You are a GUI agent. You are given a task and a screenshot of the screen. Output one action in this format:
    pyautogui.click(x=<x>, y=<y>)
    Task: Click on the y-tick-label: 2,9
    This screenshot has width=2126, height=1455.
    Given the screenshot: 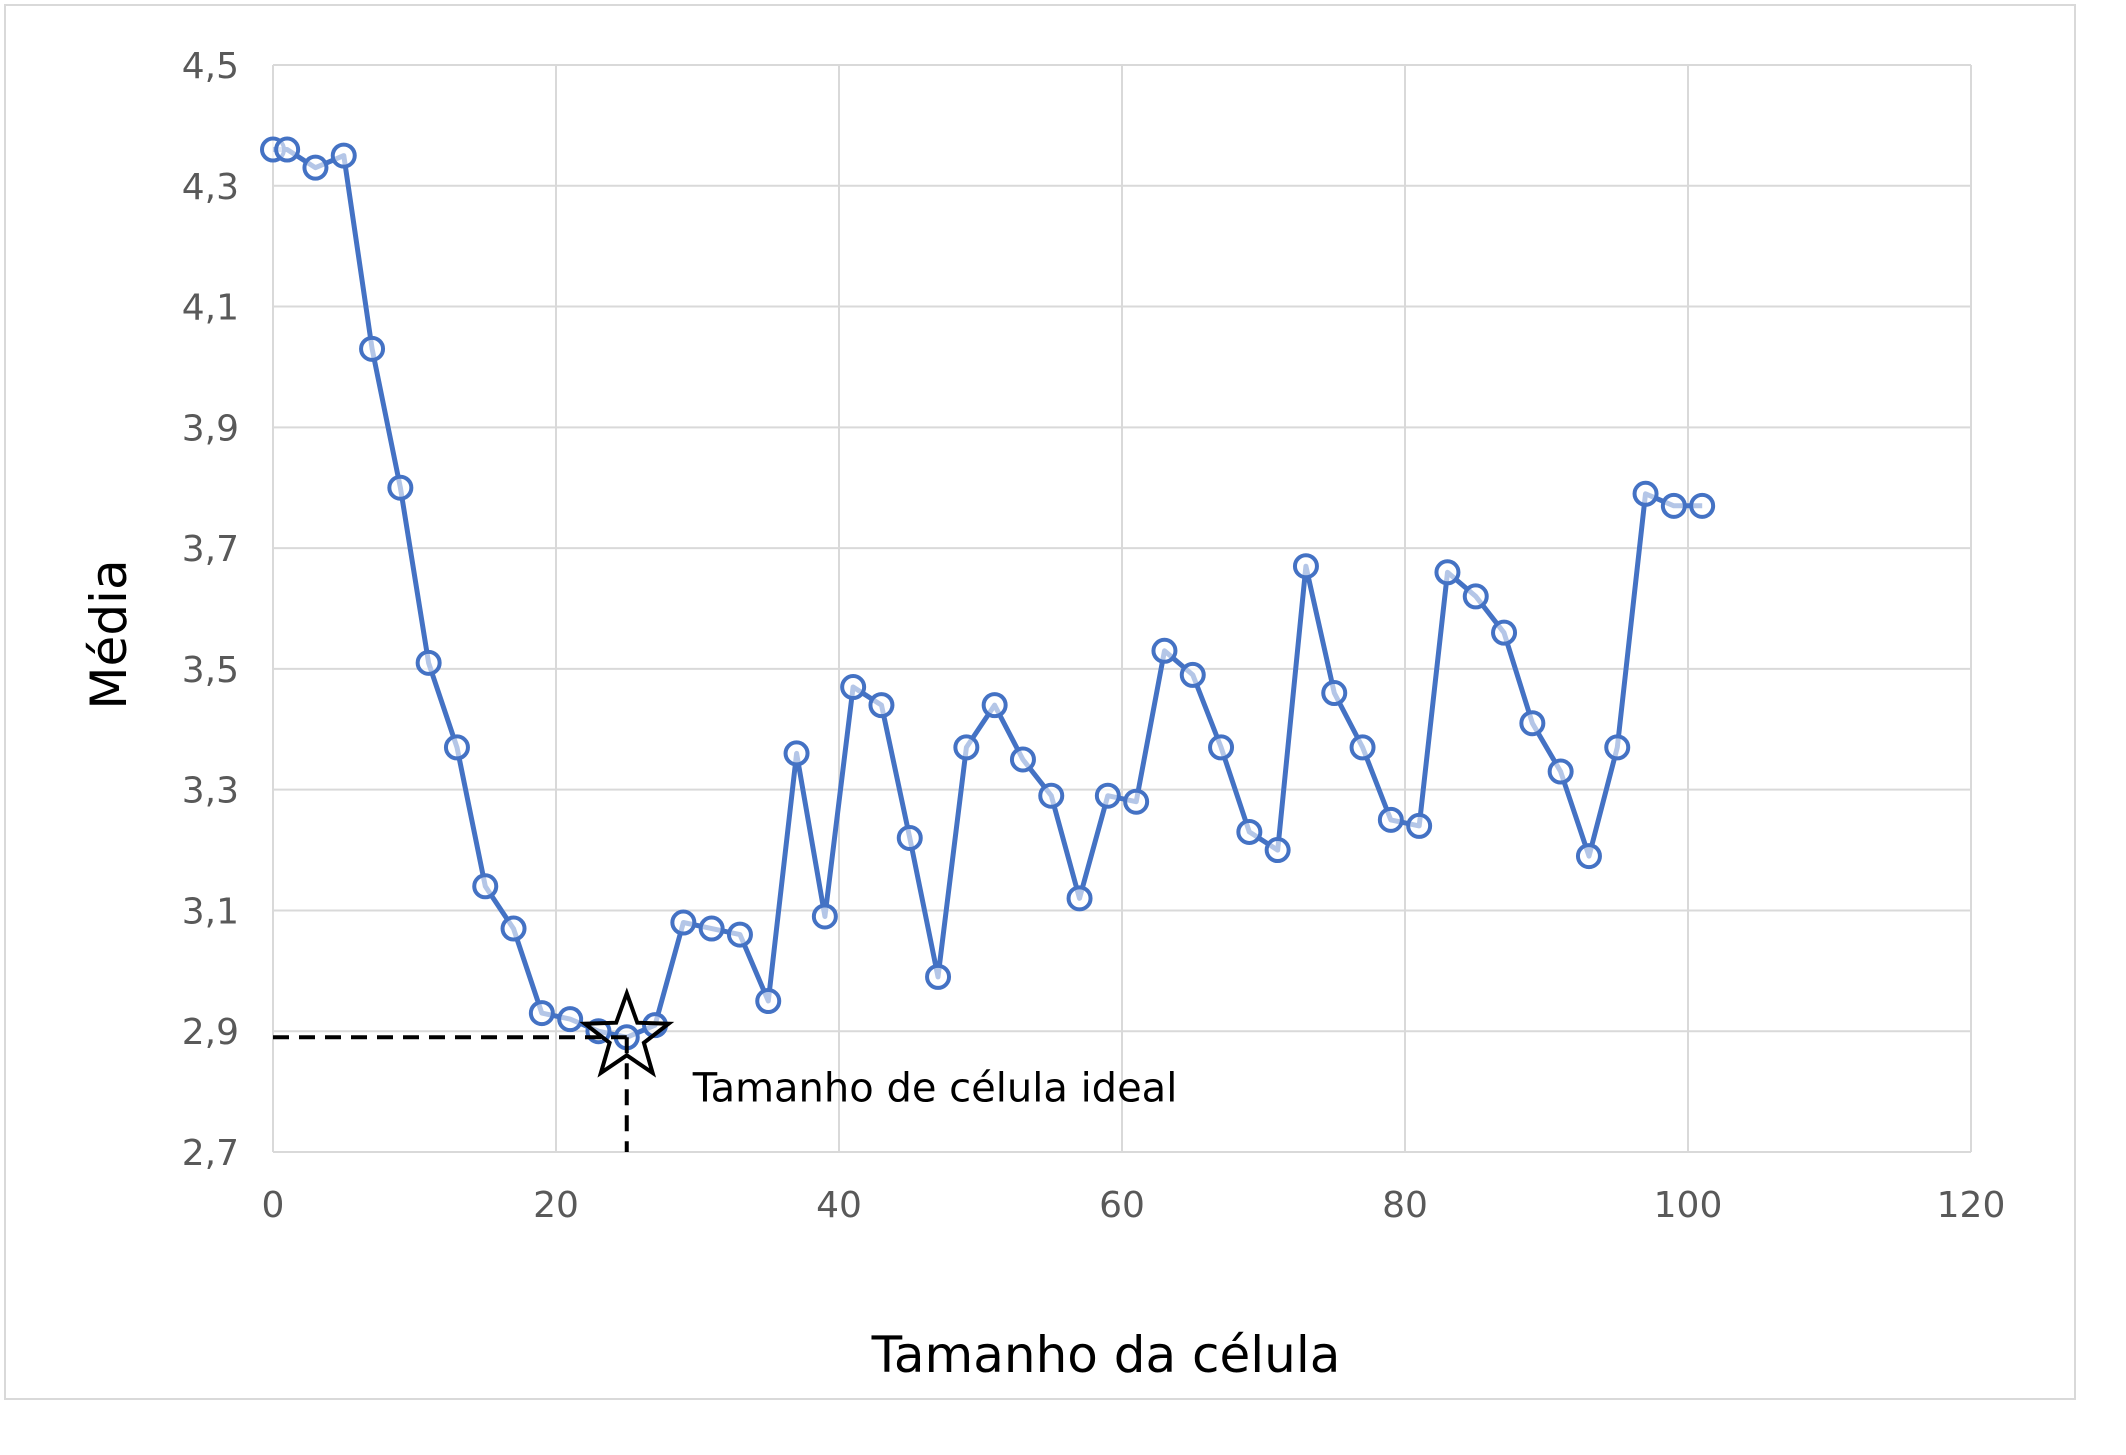 What is the action you would take?
    pyautogui.click(x=210, y=1032)
    